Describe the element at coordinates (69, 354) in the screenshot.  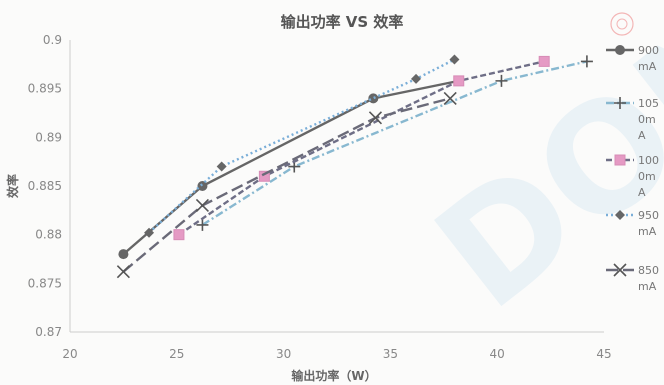
I see `x-tick-label: 20` at that location.